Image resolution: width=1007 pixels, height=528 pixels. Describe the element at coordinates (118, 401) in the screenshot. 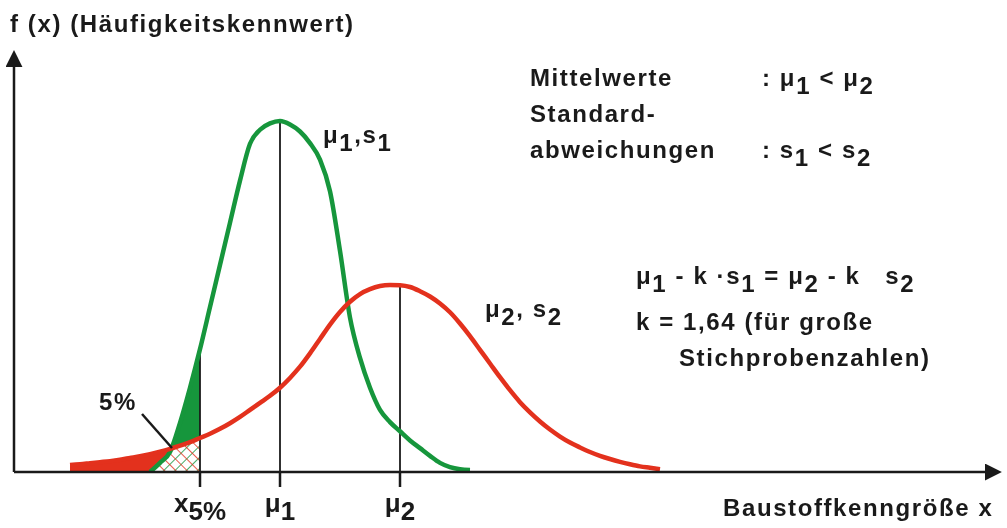

I see `annotation: 5%` at that location.